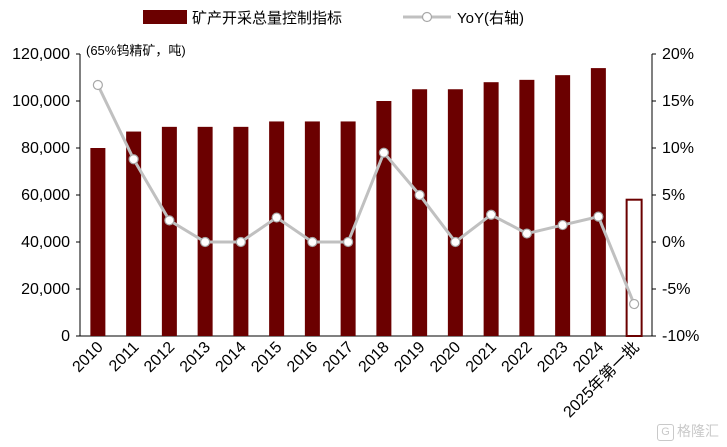  What do you see at coordinates (88, 357) in the screenshot?
I see `x-tick-label: 2010` at bounding box center [88, 357].